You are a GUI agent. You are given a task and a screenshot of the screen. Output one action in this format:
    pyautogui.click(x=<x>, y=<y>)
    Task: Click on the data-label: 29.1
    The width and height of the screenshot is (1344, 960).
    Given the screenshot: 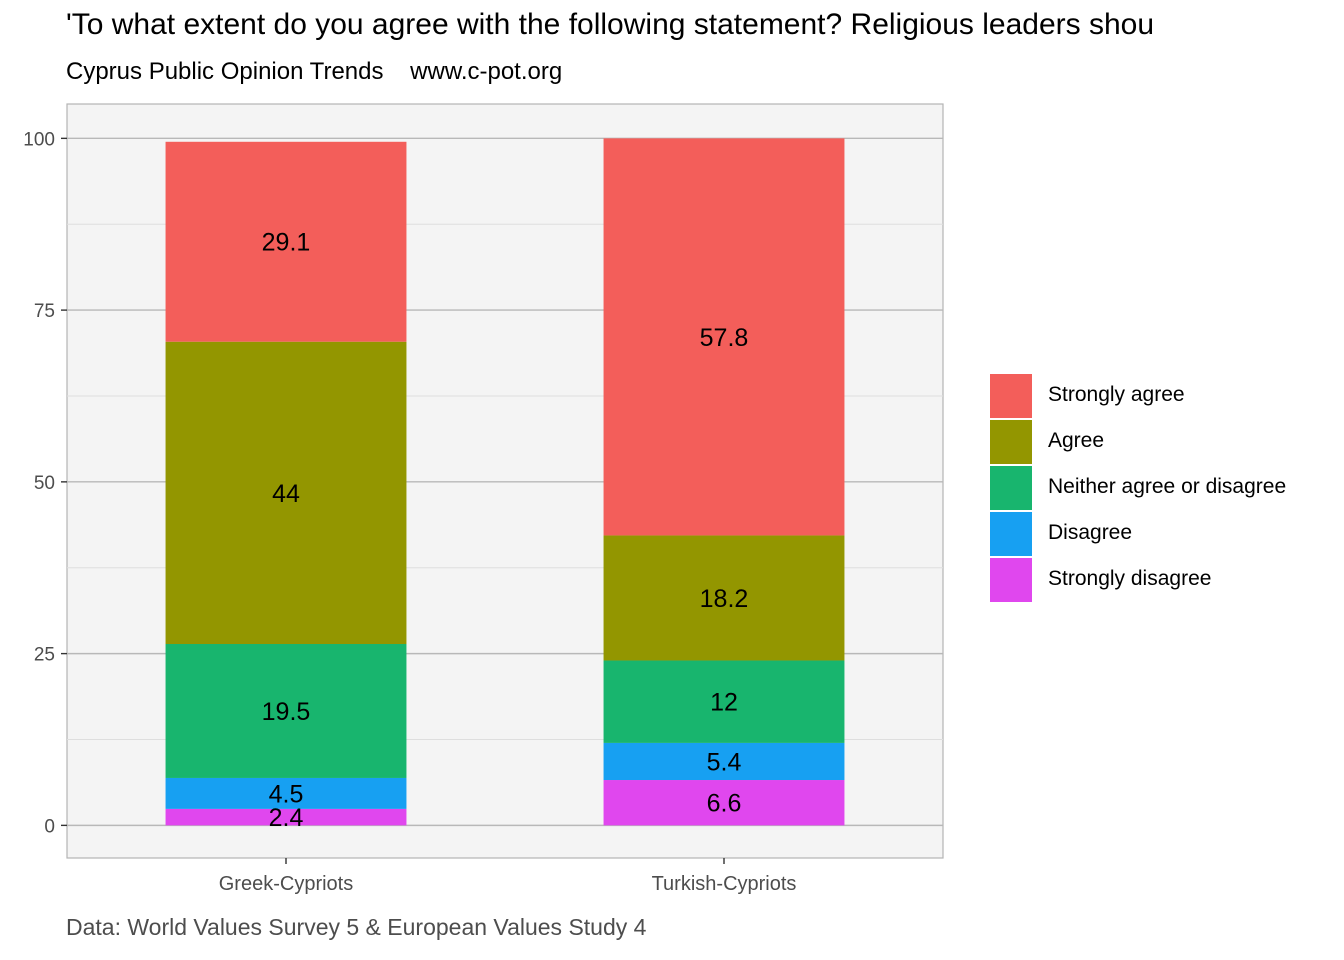 What is the action you would take?
    pyautogui.click(x=286, y=243)
    